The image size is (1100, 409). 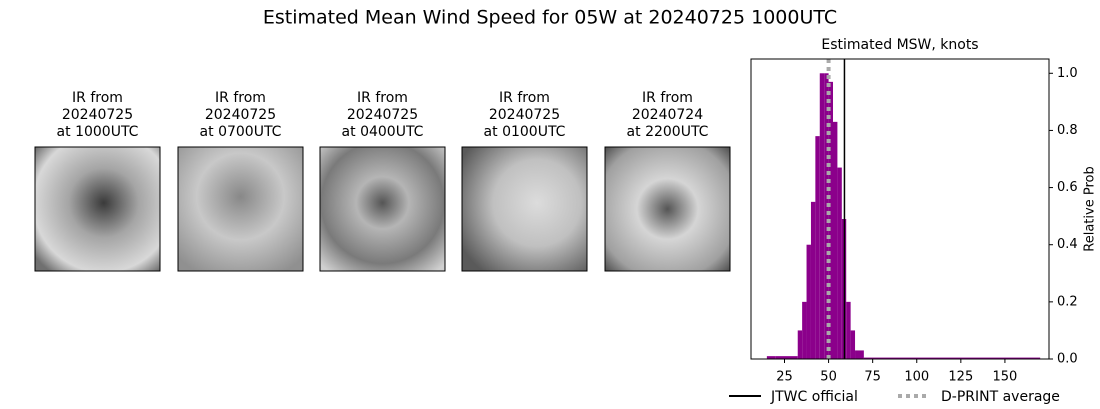 I want to click on x-tick-label: 100, so click(x=916, y=377).